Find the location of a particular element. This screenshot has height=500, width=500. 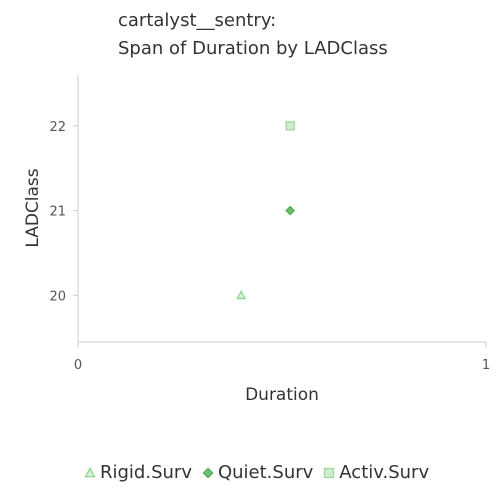

data-point-square is located at coordinates (290, 126).